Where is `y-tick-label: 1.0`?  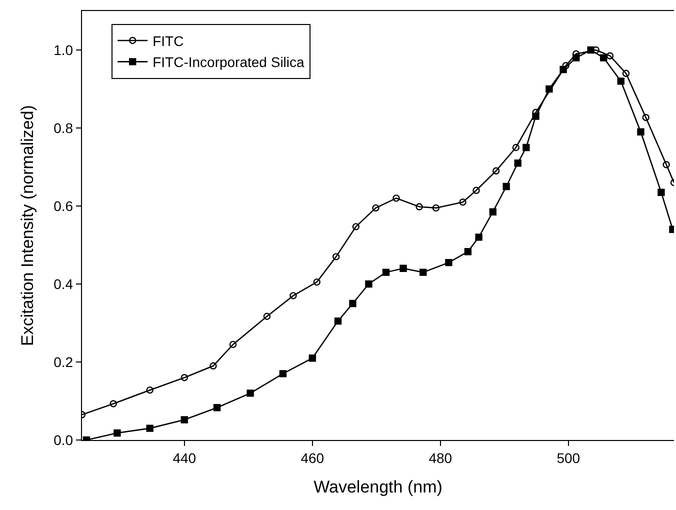 y-tick-label: 1.0 is located at coordinates (64, 50).